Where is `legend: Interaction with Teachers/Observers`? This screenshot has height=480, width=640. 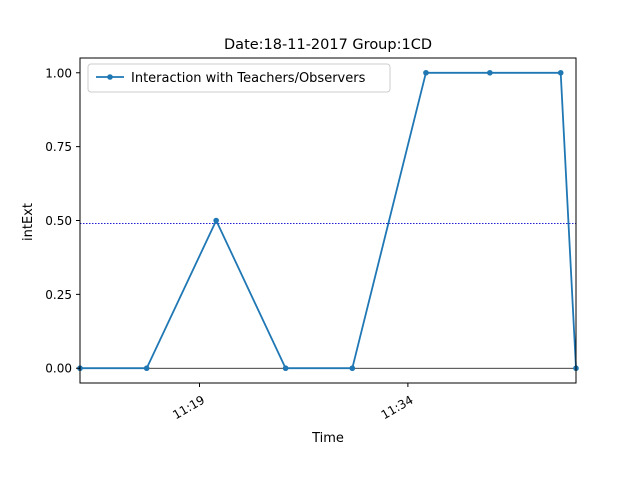 legend: Interaction with Teachers/Observers is located at coordinates (239, 78).